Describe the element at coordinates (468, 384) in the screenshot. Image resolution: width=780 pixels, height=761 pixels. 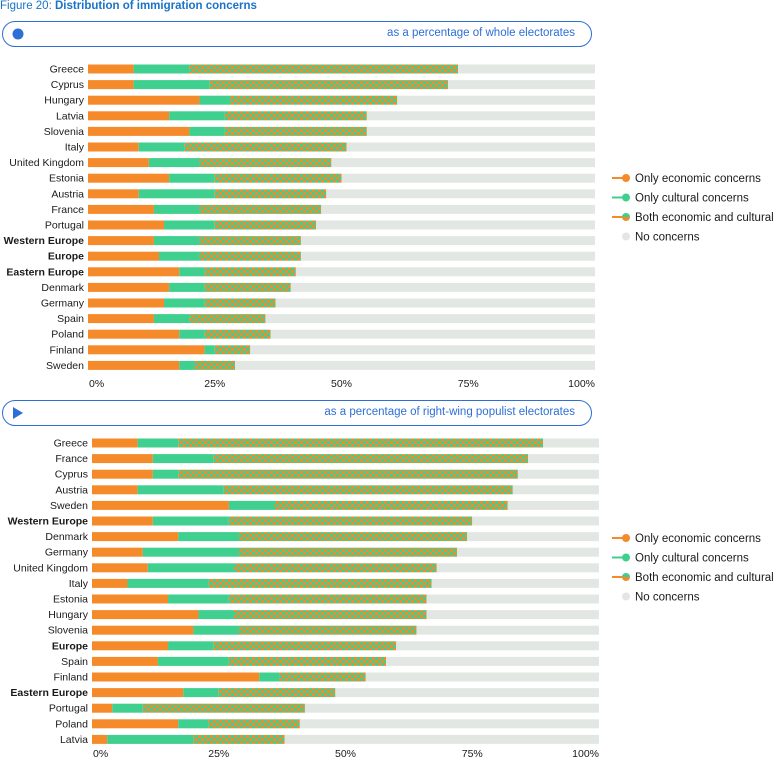
I see `x-tick-label: 75%` at that location.